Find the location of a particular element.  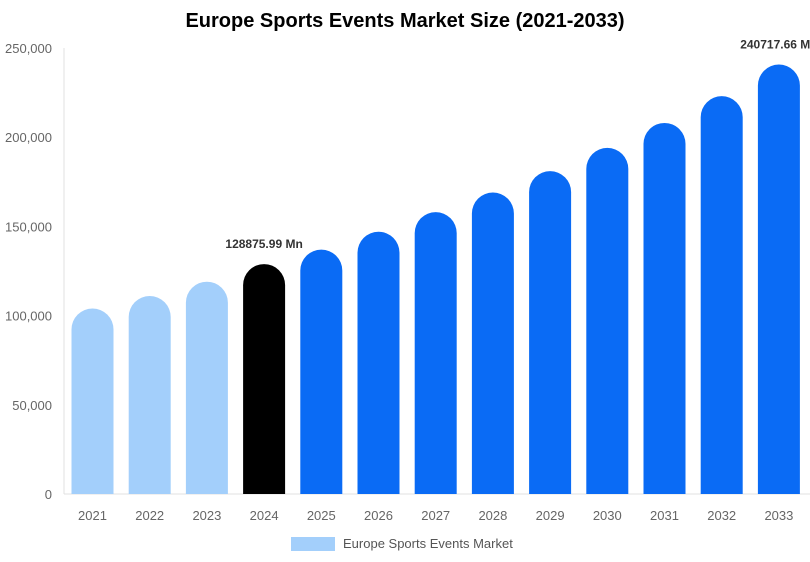

bar-2021 is located at coordinates (92, 401).